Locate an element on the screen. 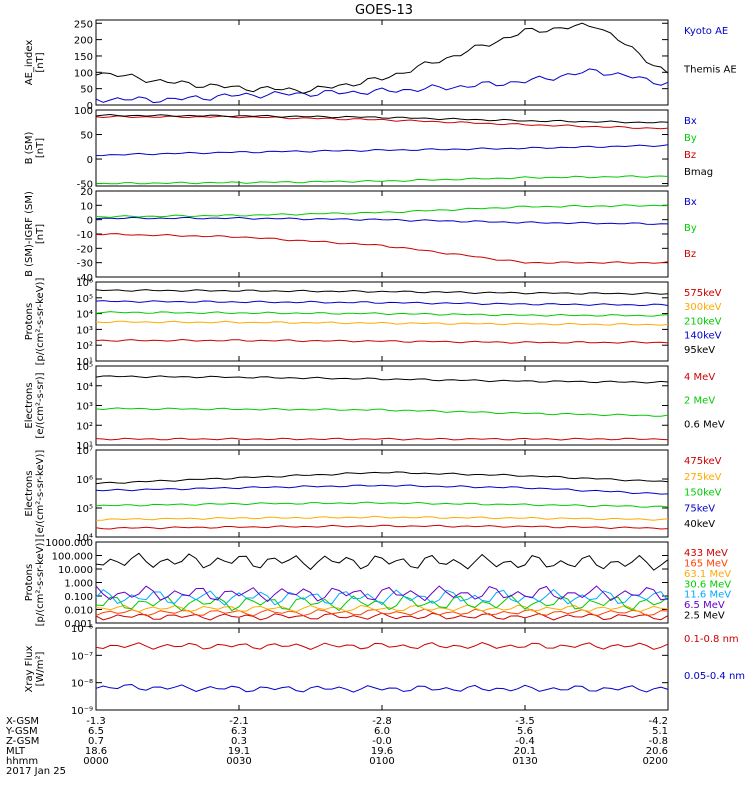 Image resolution: width=750 pixels, height=800 pixels. footer-value: -2.1 is located at coordinates (239, 721).